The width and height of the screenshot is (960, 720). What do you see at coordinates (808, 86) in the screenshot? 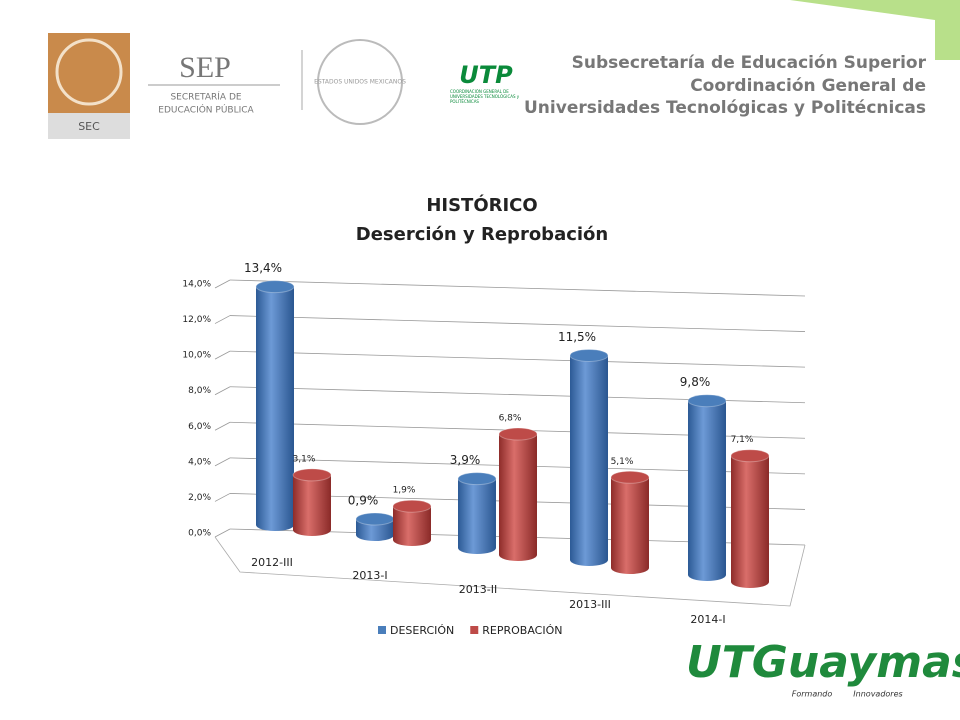
I see `header-line: Coordinación General de` at bounding box center [808, 86].